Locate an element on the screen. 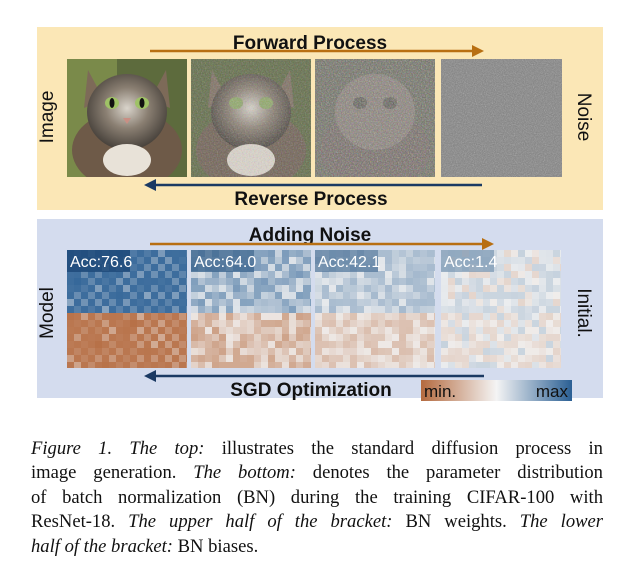  caption-lower-text: BN biases. is located at coordinates (218, 546).